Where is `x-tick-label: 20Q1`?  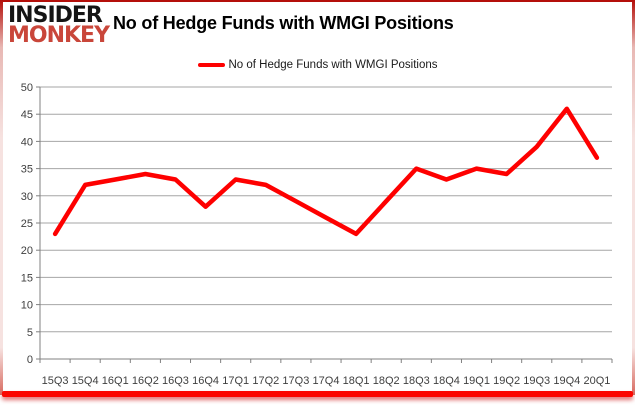 x-tick-label: 20Q1 is located at coordinates (596, 381).